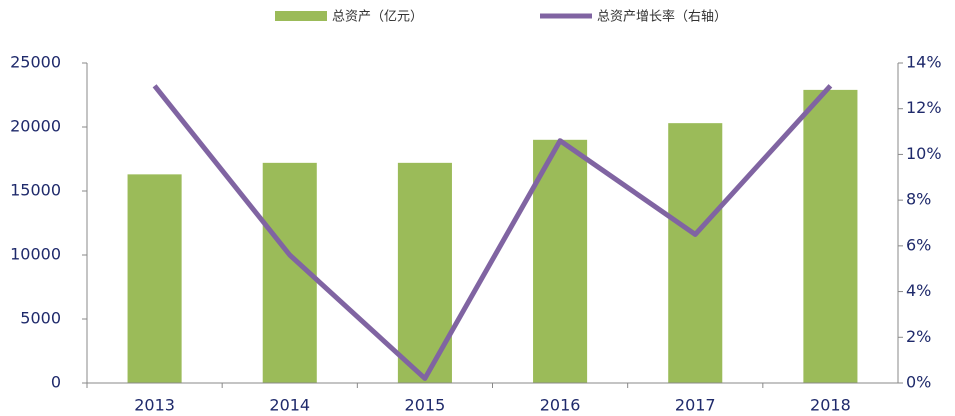  What do you see at coordinates (560, 405) in the screenshot?
I see `x-tick-label: 2016` at bounding box center [560, 405].